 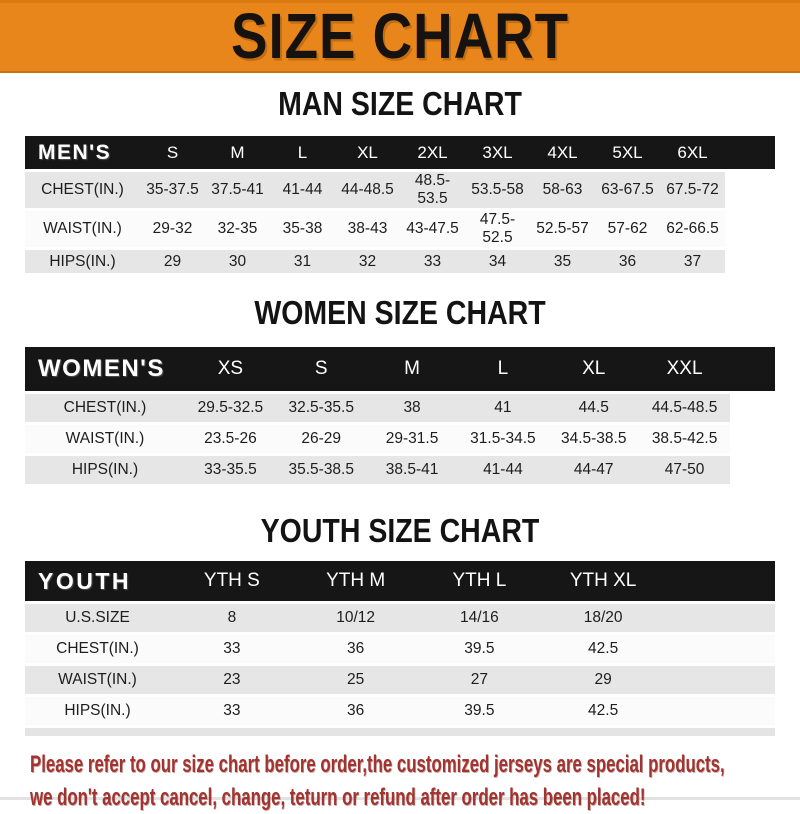 What do you see at coordinates (355, 581) in the screenshot?
I see `size-column-header: YTH M` at bounding box center [355, 581].